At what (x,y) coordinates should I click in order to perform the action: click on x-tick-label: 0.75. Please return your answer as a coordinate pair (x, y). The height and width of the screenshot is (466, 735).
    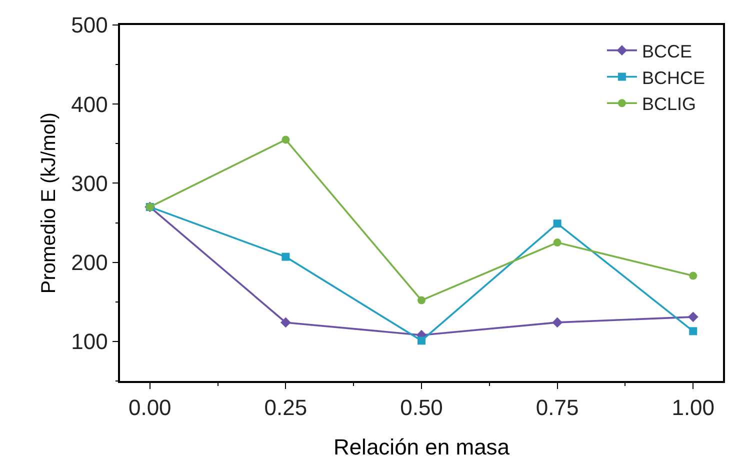
    Looking at the image, I should click on (557, 407).